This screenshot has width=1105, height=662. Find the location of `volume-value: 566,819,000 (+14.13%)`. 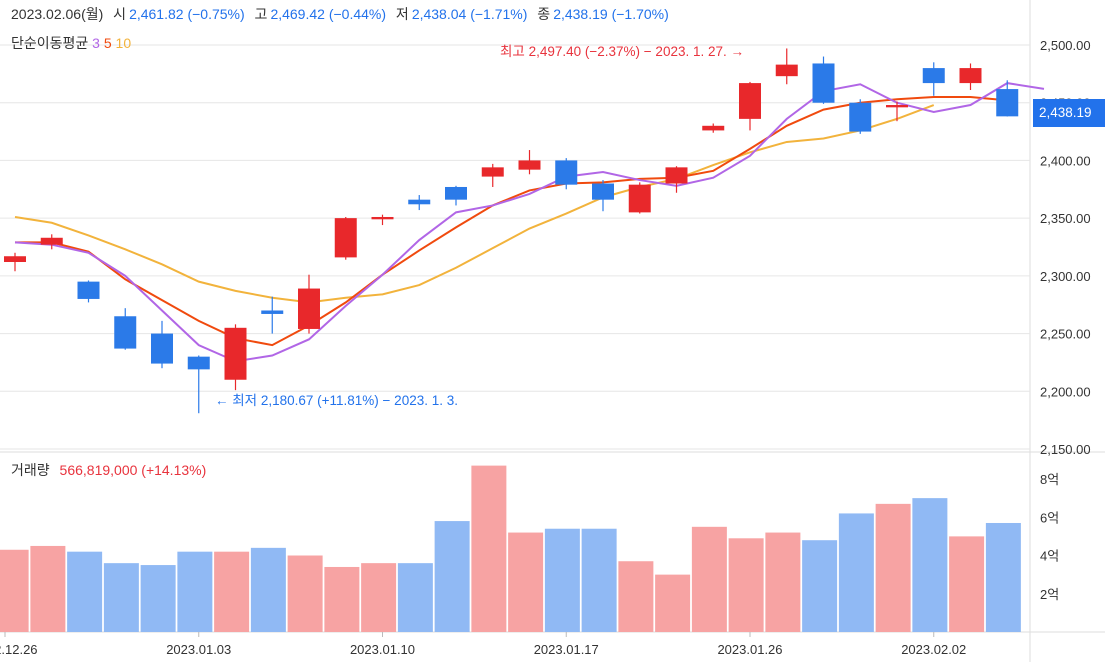

volume-value: 566,819,000 (+14.13%) is located at coordinates (133, 470).